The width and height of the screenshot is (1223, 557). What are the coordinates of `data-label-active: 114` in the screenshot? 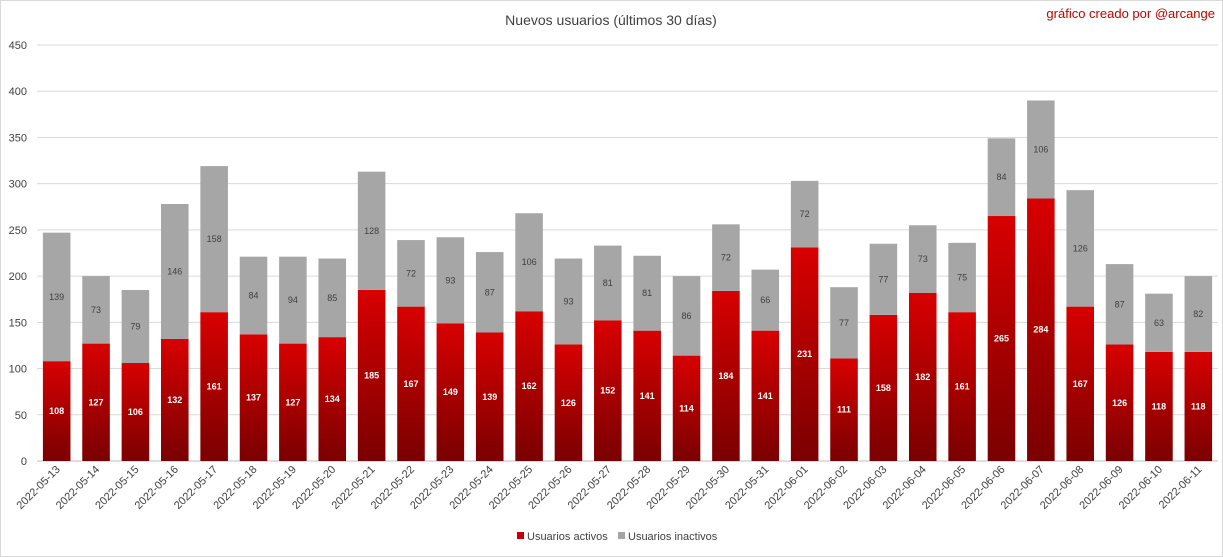 It's located at (686, 408).